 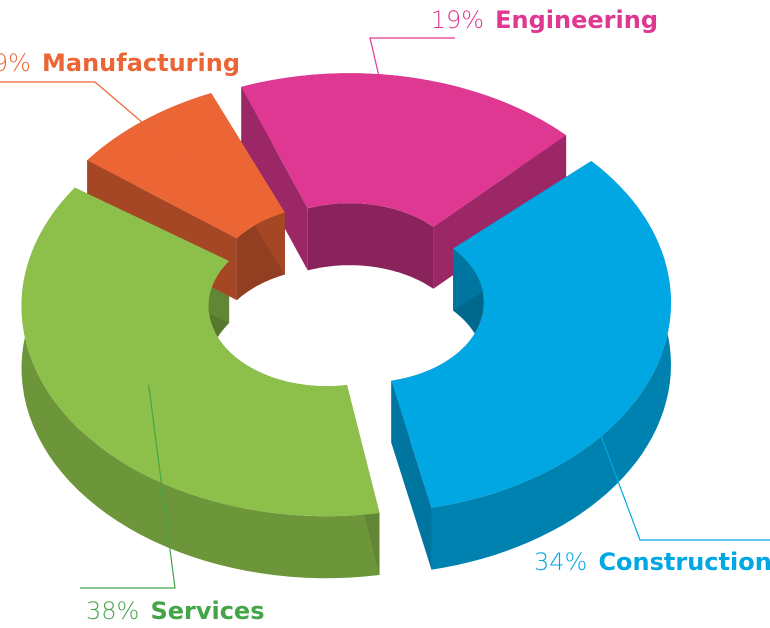 I want to click on construction-end-face, so click(x=411, y=475).